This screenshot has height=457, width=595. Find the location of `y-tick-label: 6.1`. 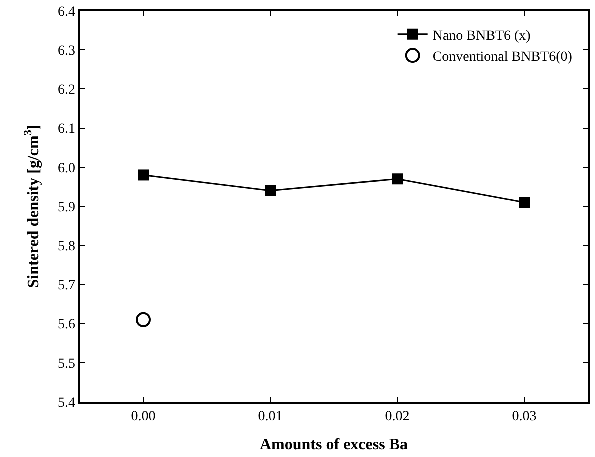

y-tick-label: 6.1 is located at coordinates (67, 130).